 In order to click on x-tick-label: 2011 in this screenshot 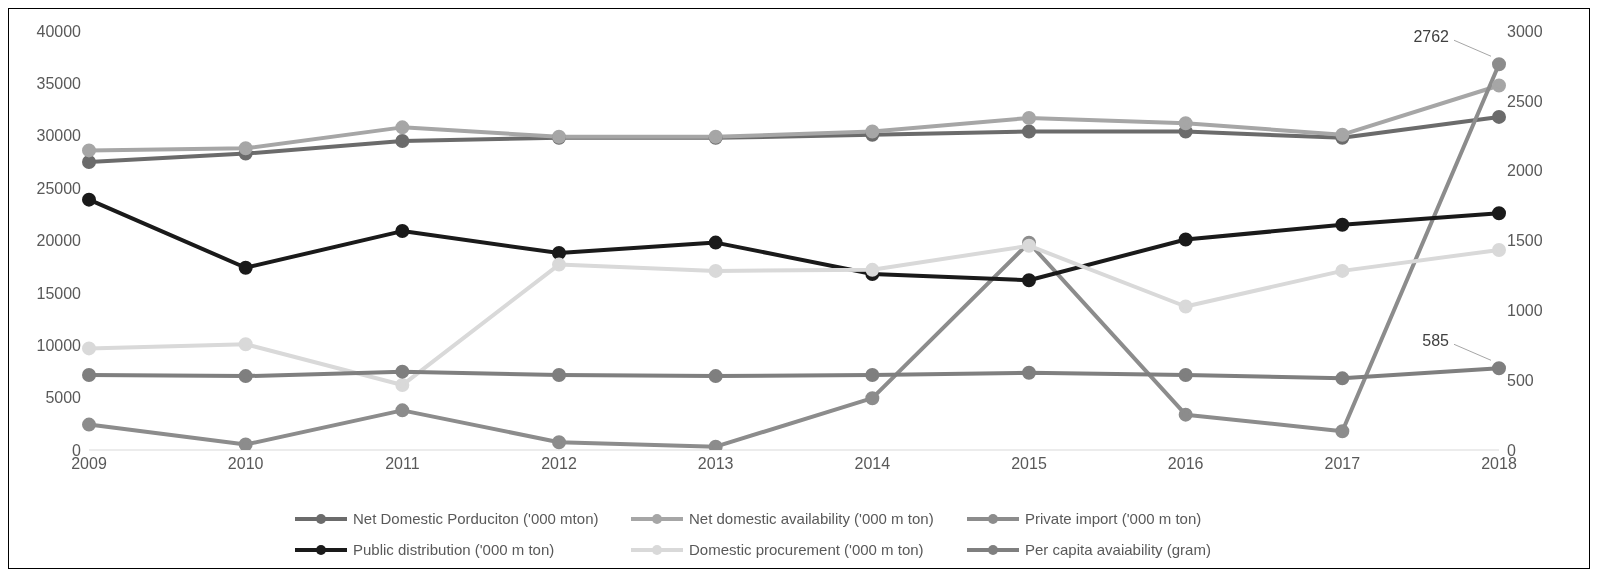, I will do `click(402, 464)`.